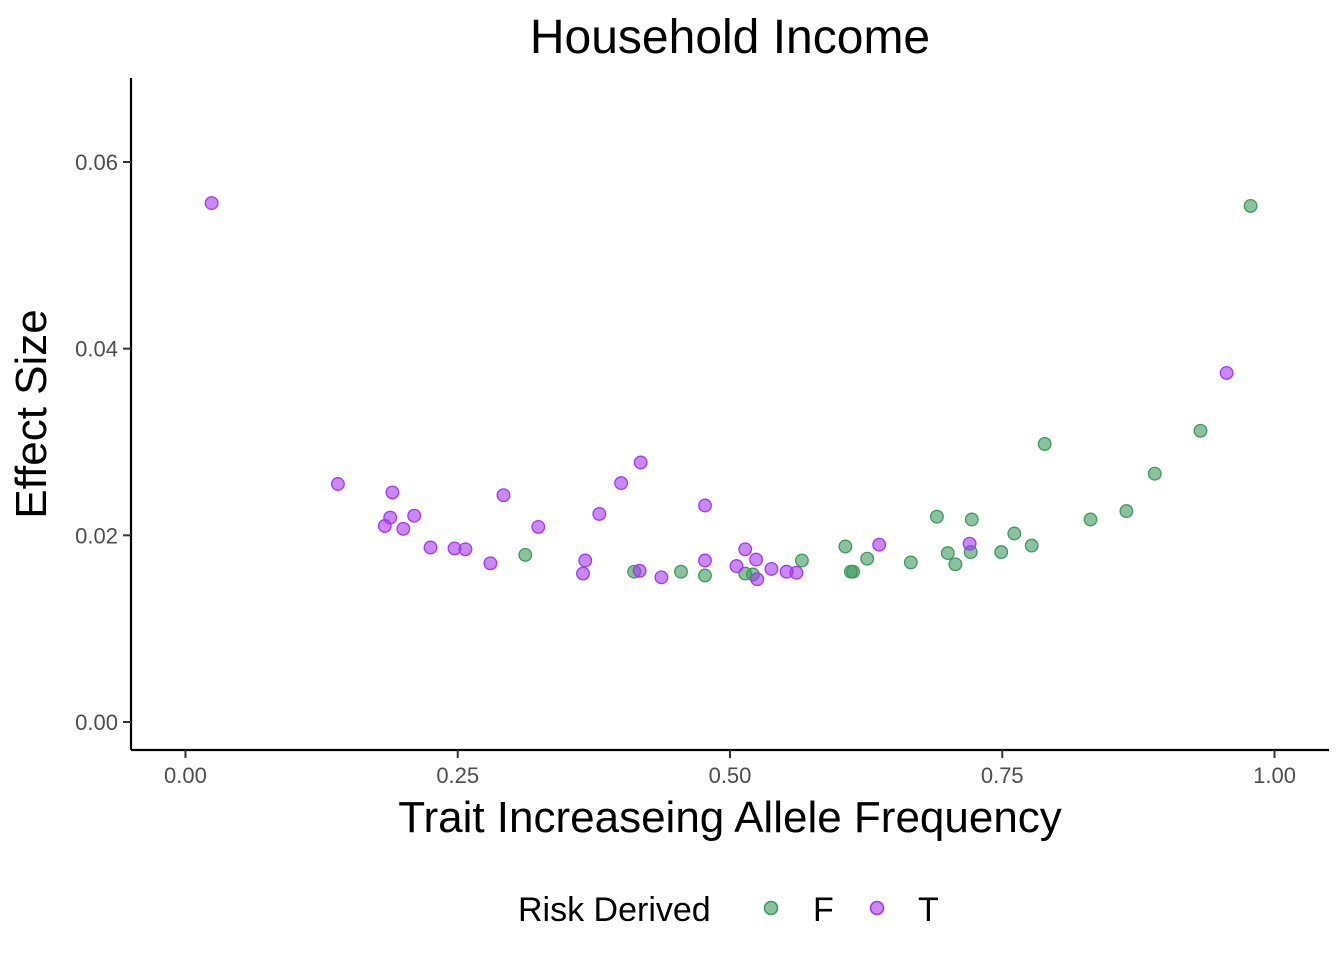 Image resolution: width=1344 pixels, height=960 pixels. What do you see at coordinates (103, 442) in the screenshot?
I see `y-axis-ticks: 0.00 0.02 0.04 0.06` at bounding box center [103, 442].